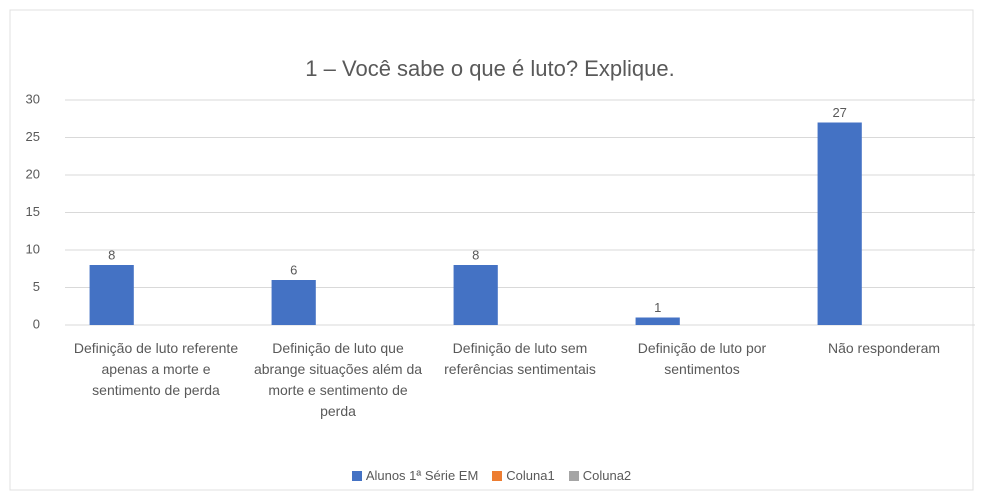 The image size is (983, 500). Describe the element at coordinates (607, 475) in the screenshot. I see `legend-label: Coluna2` at that location.